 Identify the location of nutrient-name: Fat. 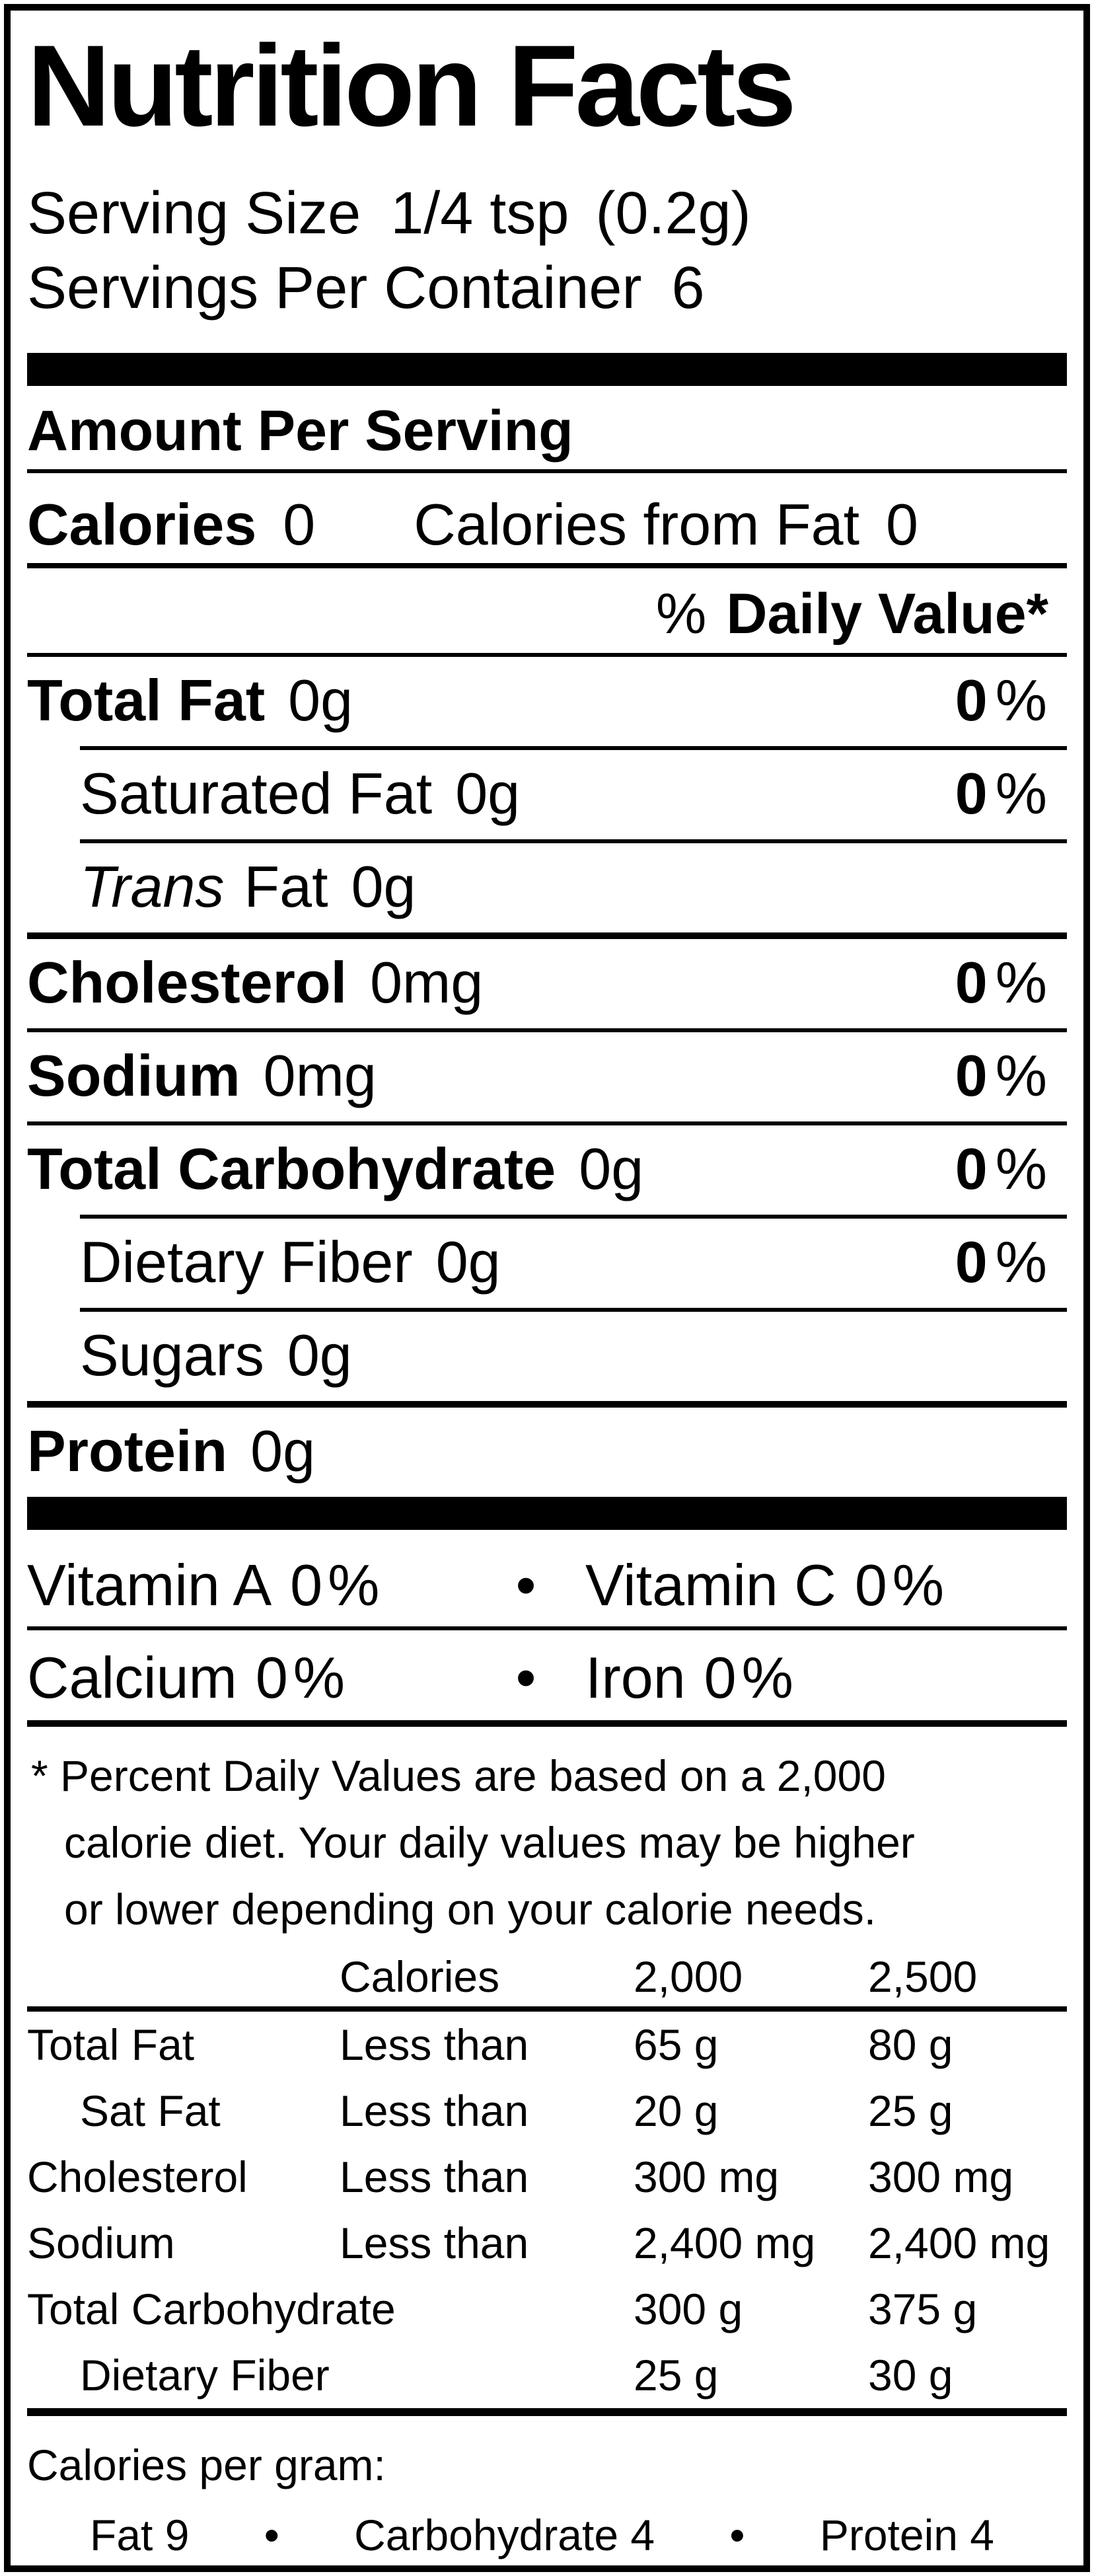
(286, 887).